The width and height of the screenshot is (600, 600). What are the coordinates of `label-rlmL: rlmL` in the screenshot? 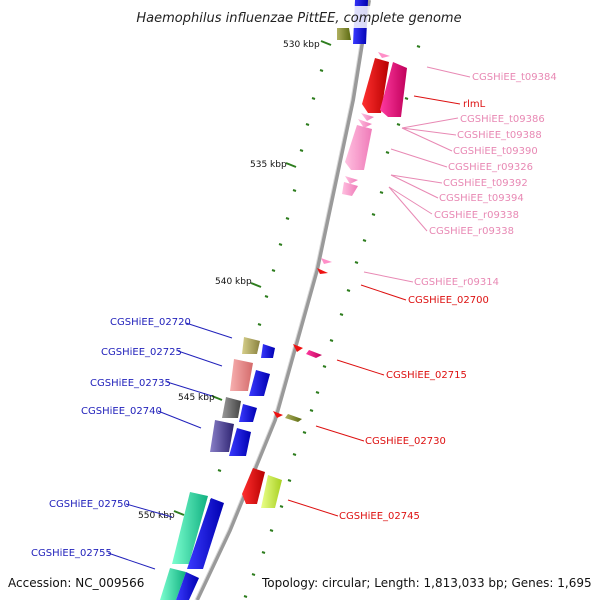 It's located at (474, 104).